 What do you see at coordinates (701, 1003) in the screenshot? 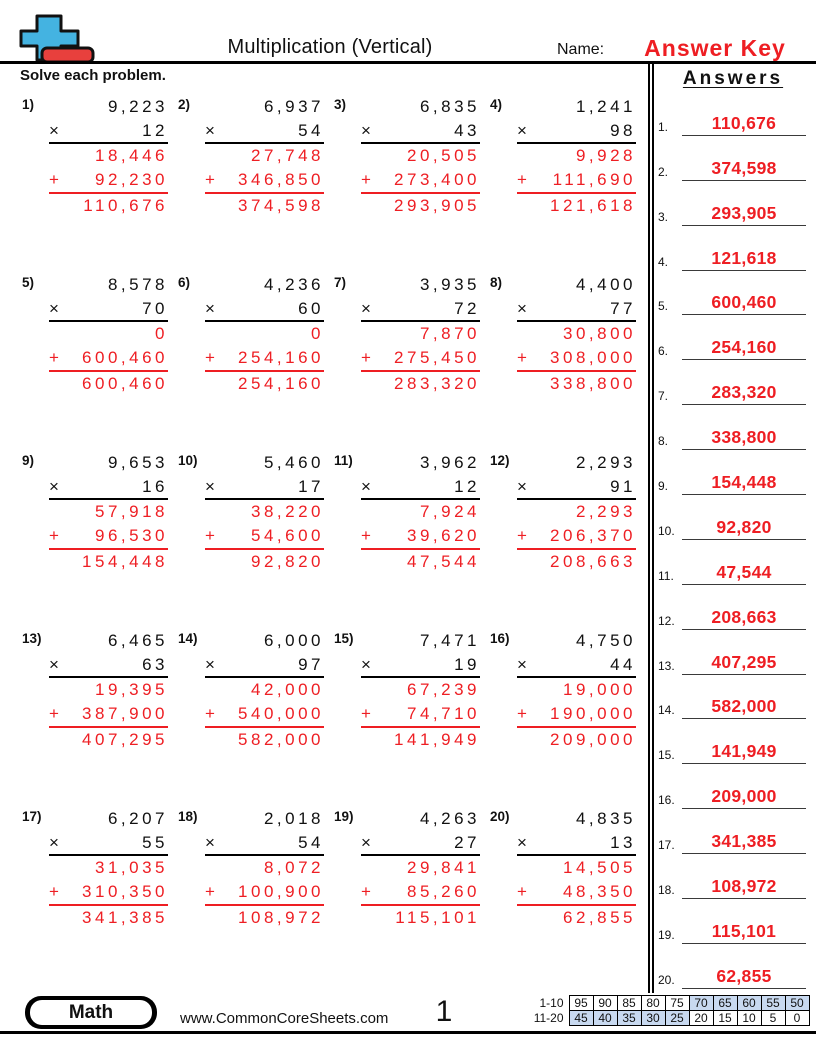
I see `score-cell: 70` at bounding box center [701, 1003].